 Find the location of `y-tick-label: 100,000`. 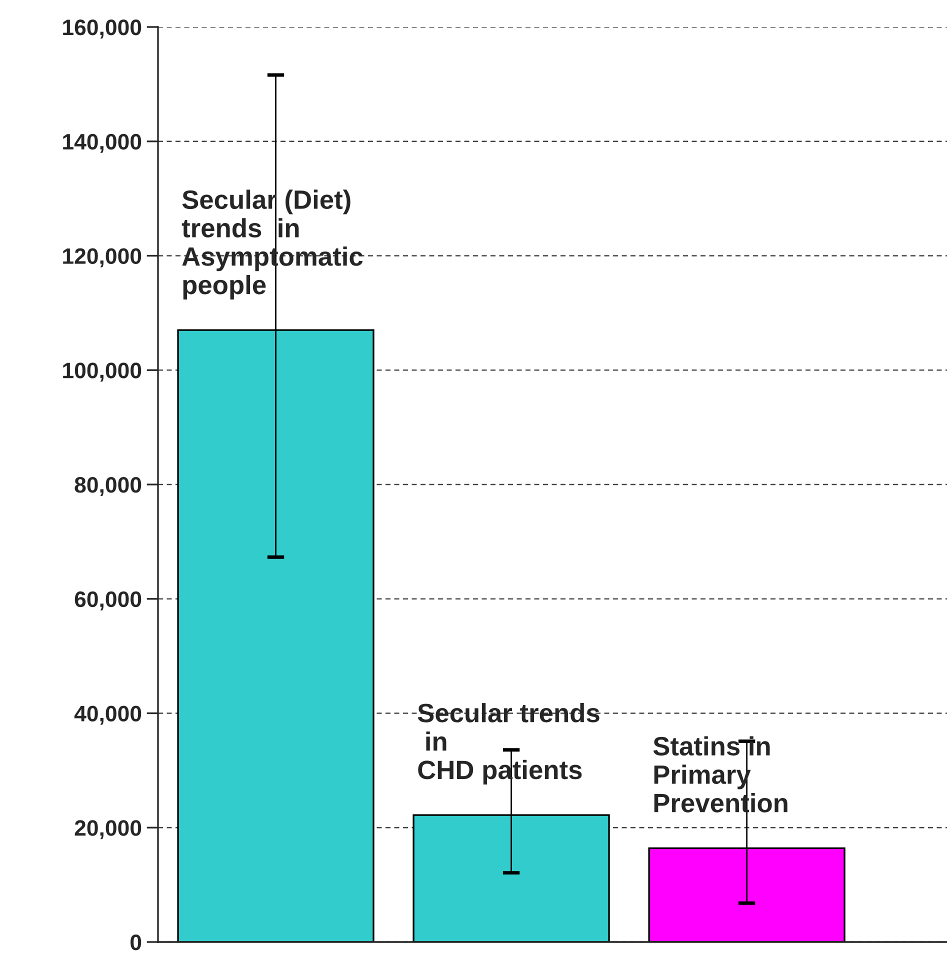

y-tick-label: 100,000 is located at coordinates (102, 372).